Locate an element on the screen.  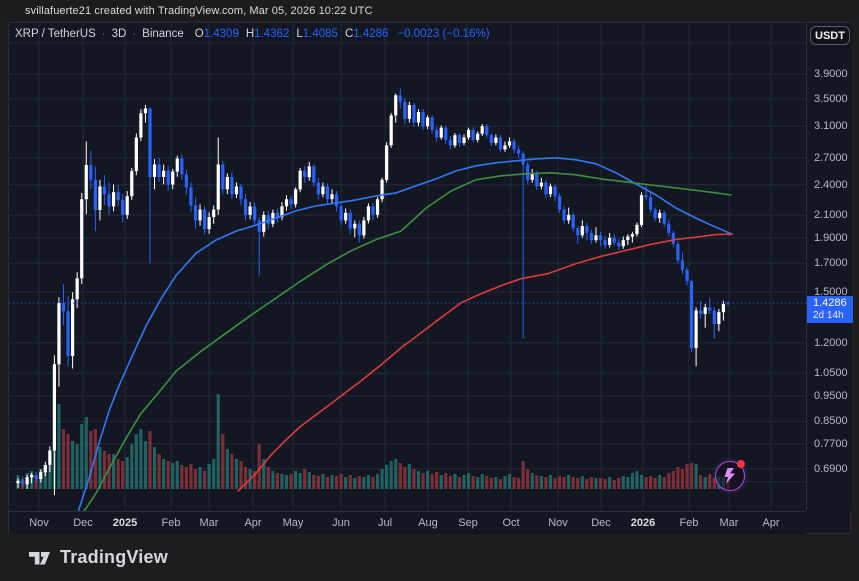
tradingview-wordmark: TradingView is located at coordinates (114, 557).